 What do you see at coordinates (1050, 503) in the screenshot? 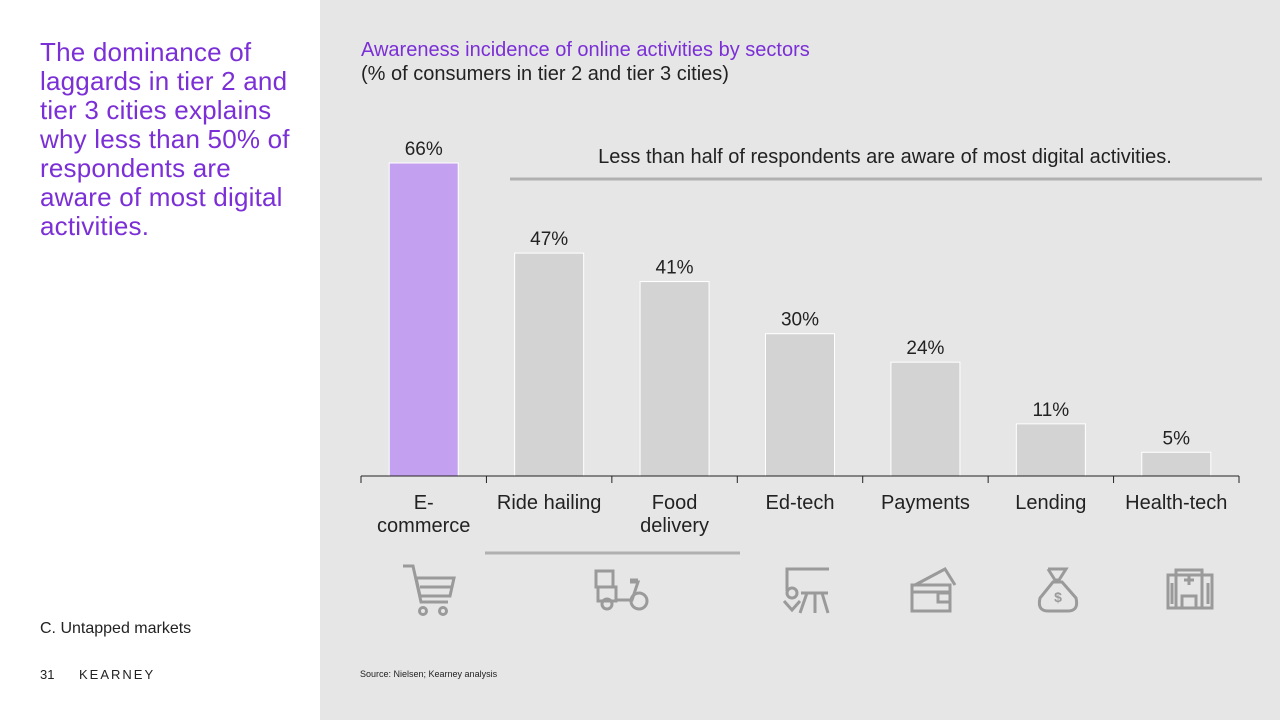
I see `category-label: Lending` at bounding box center [1050, 503].